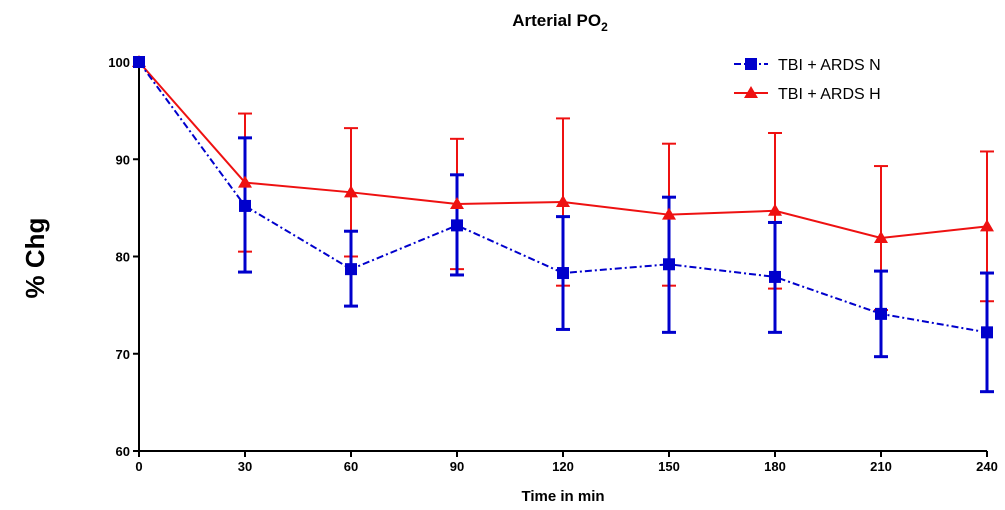 The width and height of the screenshot is (1005, 510). I want to click on legend-marker-square, so click(751, 64).